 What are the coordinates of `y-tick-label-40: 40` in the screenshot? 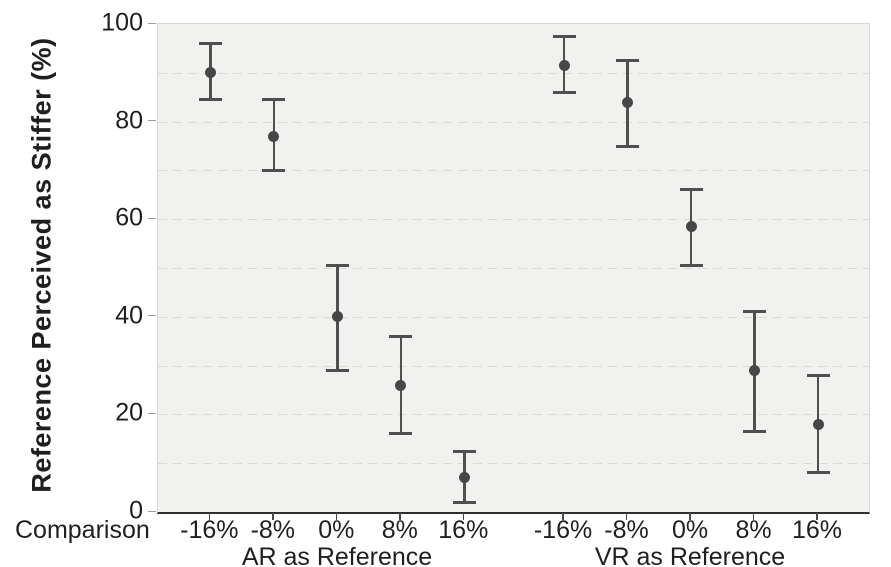 It's located at (129, 315).